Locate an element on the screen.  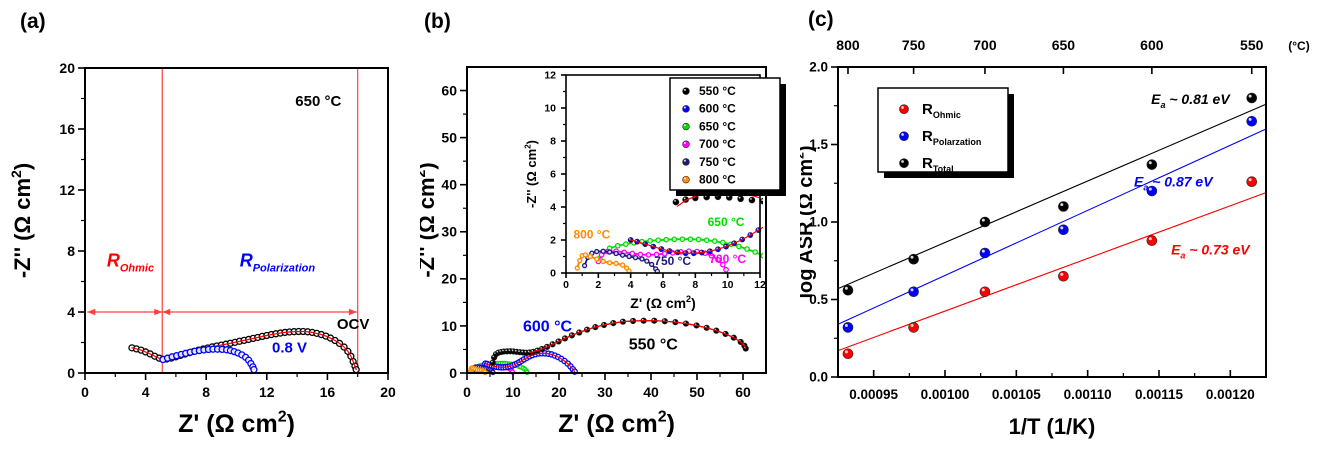
series-550 °C is located at coordinates (619, 341).